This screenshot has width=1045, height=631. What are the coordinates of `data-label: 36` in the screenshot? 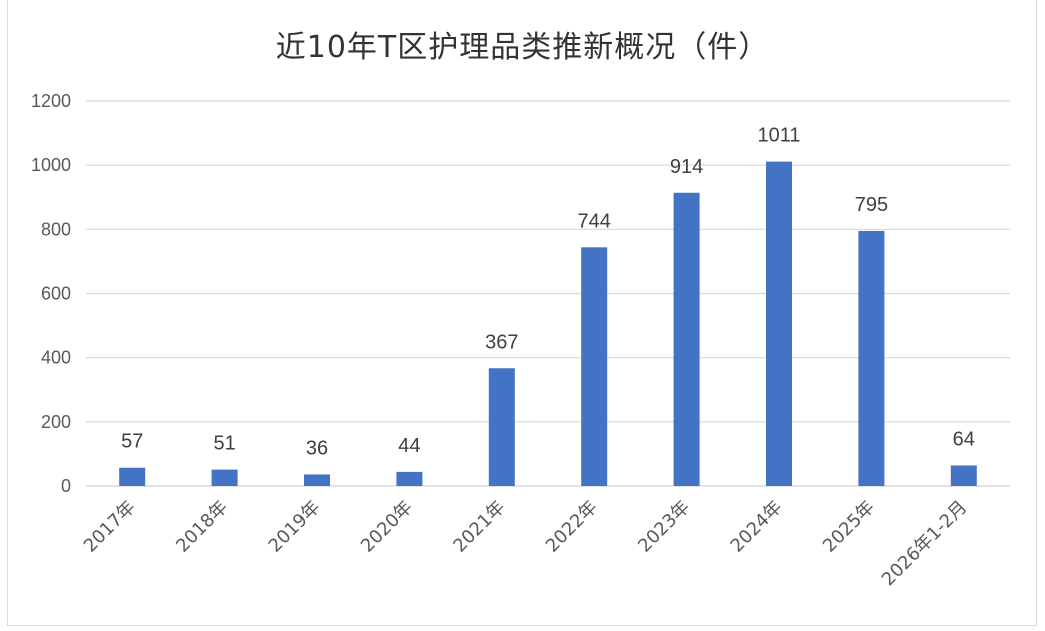 It's located at (317, 448).